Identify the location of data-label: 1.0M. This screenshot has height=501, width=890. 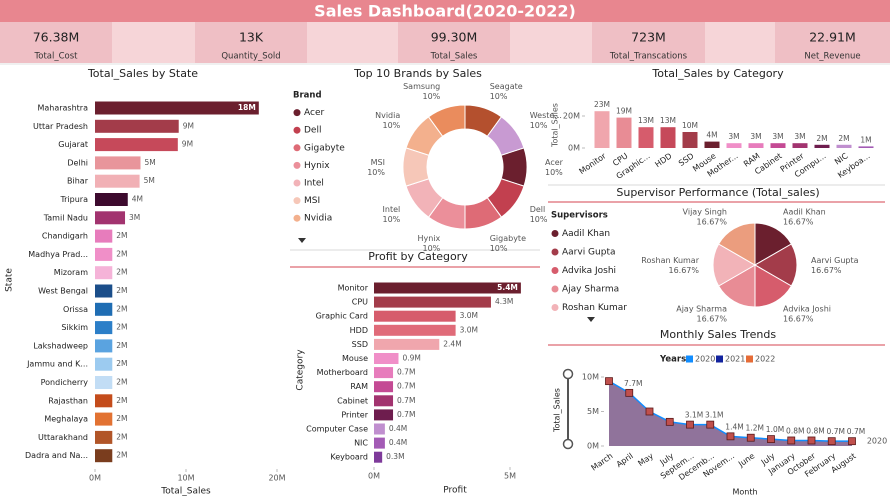
(775, 429).